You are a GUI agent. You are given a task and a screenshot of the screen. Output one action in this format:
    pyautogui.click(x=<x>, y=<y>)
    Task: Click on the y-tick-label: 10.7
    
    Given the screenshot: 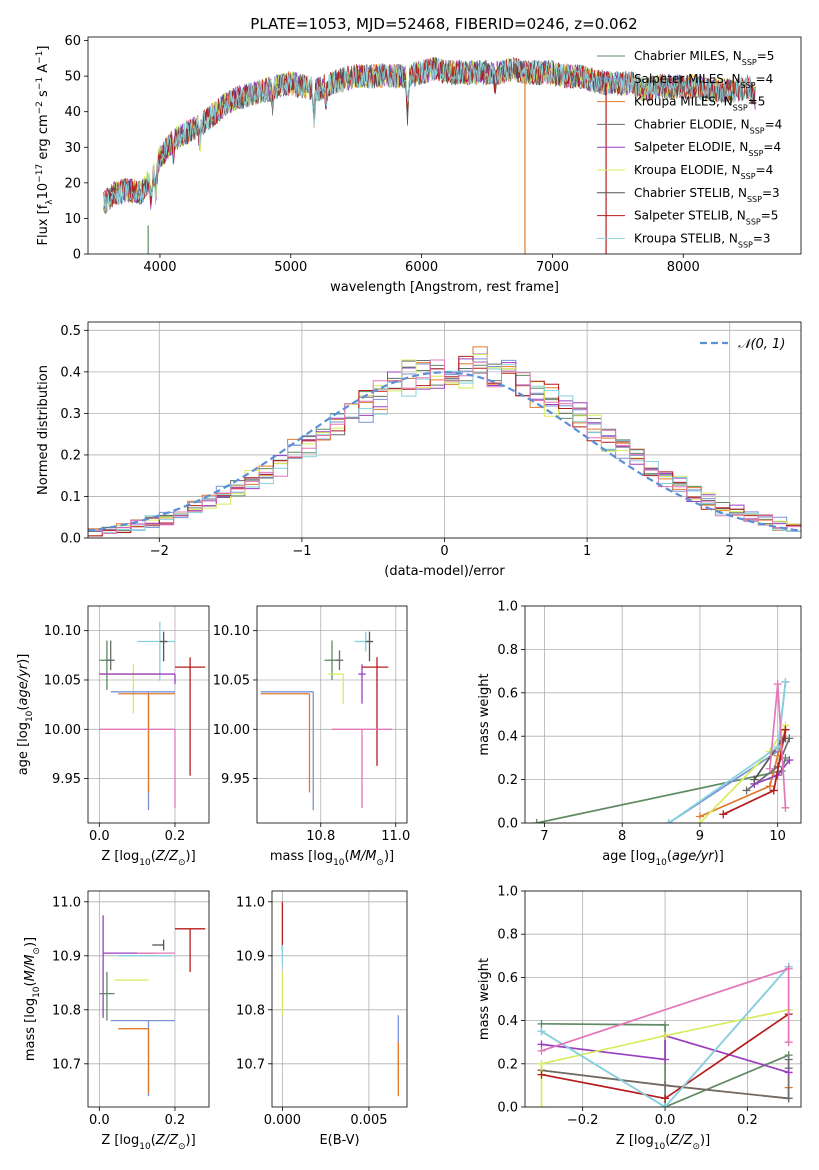 What is the action you would take?
    pyautogui.click(x=66, y=1064)
    